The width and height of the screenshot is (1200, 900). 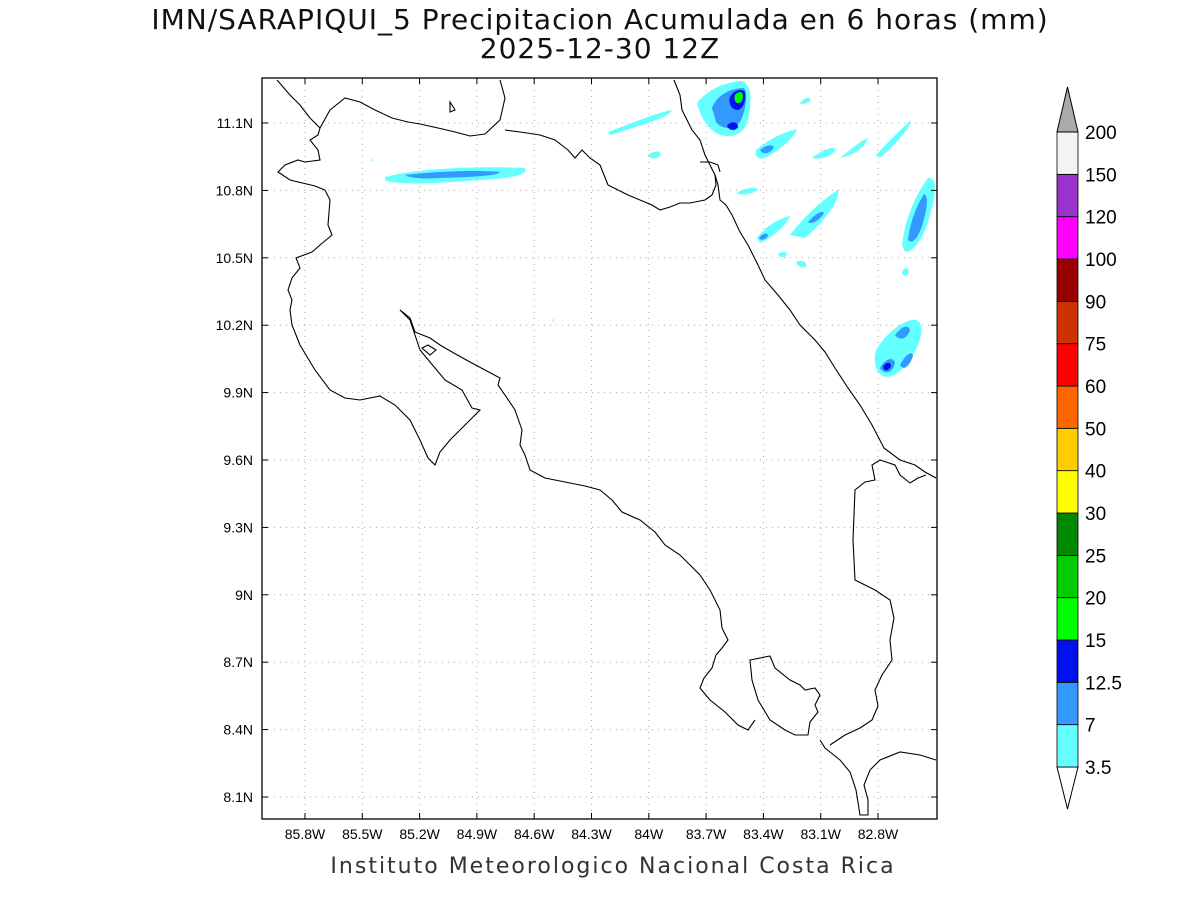 What do you see at coordinates (917, 218) in the screenshot?
I see `precip-band-east-coast-core` at bounding box center [917, 218].